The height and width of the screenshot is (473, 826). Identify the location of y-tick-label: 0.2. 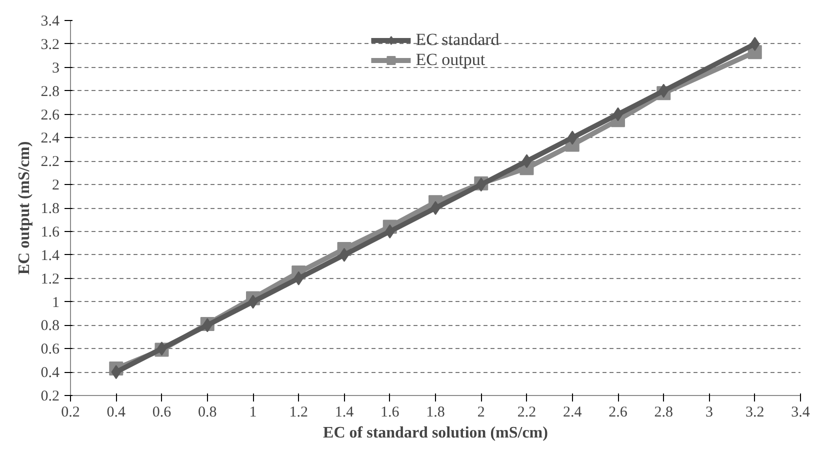
(50, 396).